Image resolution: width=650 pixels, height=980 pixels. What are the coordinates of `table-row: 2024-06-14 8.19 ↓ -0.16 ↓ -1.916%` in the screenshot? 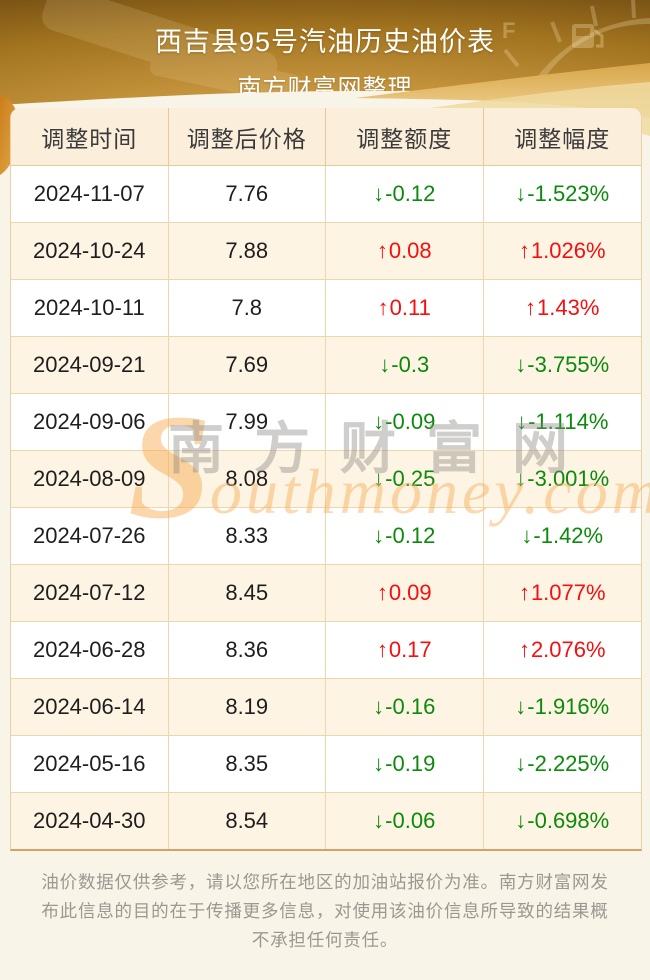 It's located at (326, 707).